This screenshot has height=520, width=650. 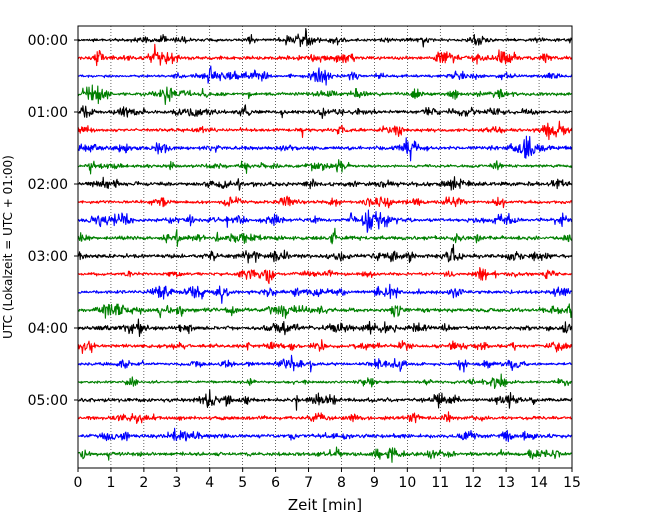 What do you see at coordinates (48, 185) in the screenshot?
I see `y-tick-label: 02:00` at bounding box center [48, 185].